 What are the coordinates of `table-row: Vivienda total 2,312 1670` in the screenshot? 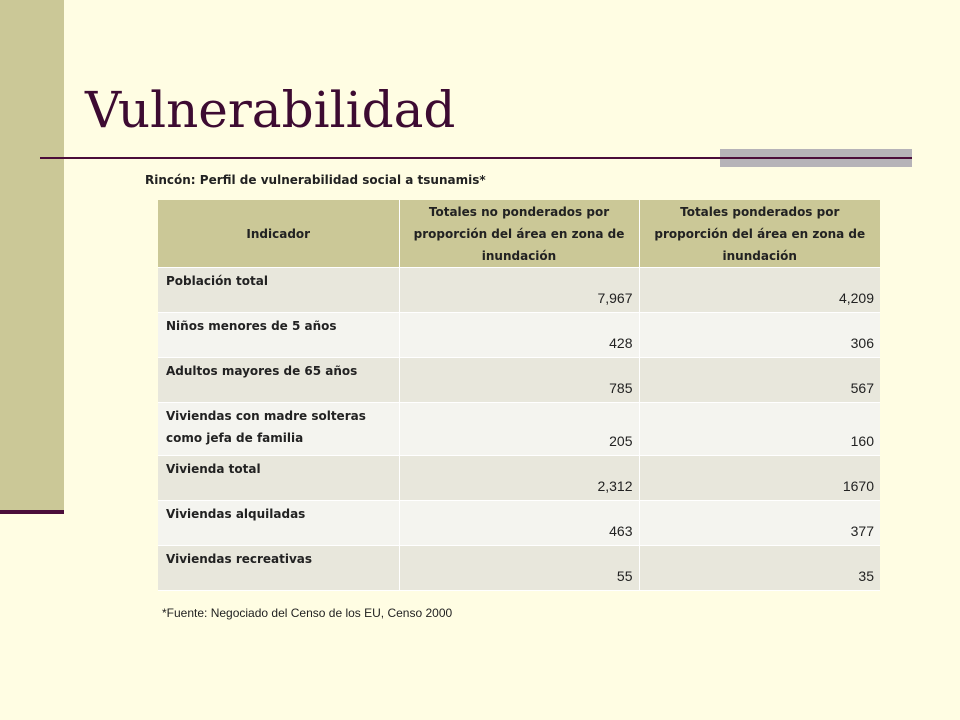 It's located at (519, 478).